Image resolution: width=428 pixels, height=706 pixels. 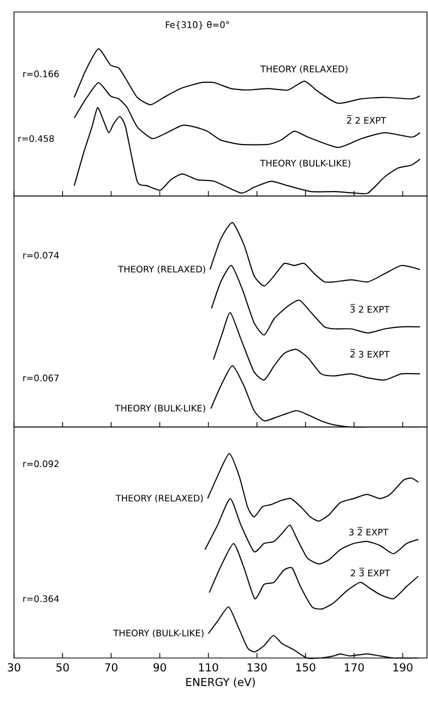 What do you see at coordinates (366, 119) in the screenshot?
I see `series-label: 2̅ 2 EXPT` at bounding box center [366, 119].